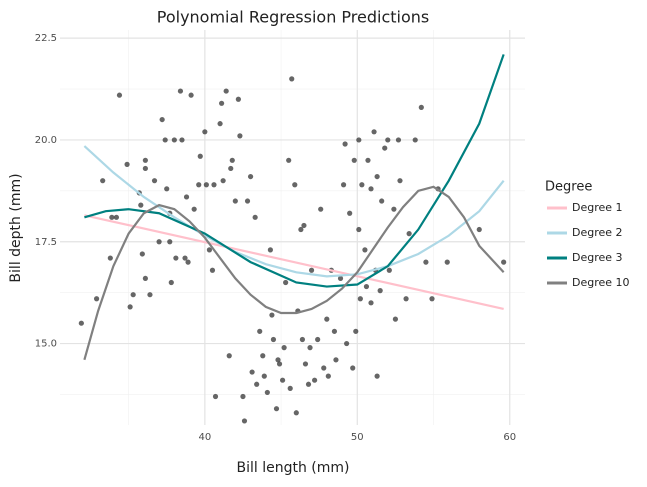  Describe the element at coordinates (46, 38) in the screenshot. I see `y-tick-label: 22.5` at that location.